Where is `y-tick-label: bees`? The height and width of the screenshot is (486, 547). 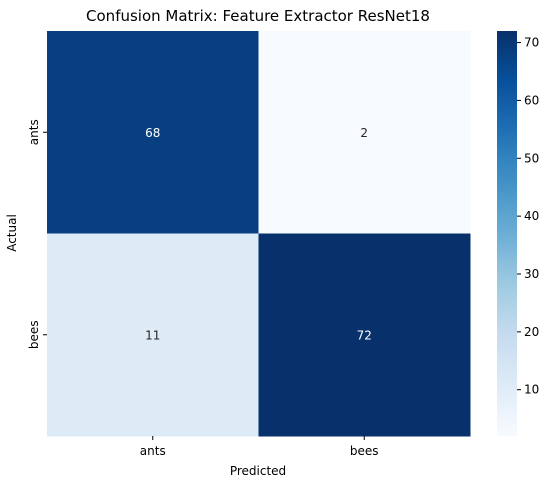
y-tick-label: bees is located at coordinates (34, 334).